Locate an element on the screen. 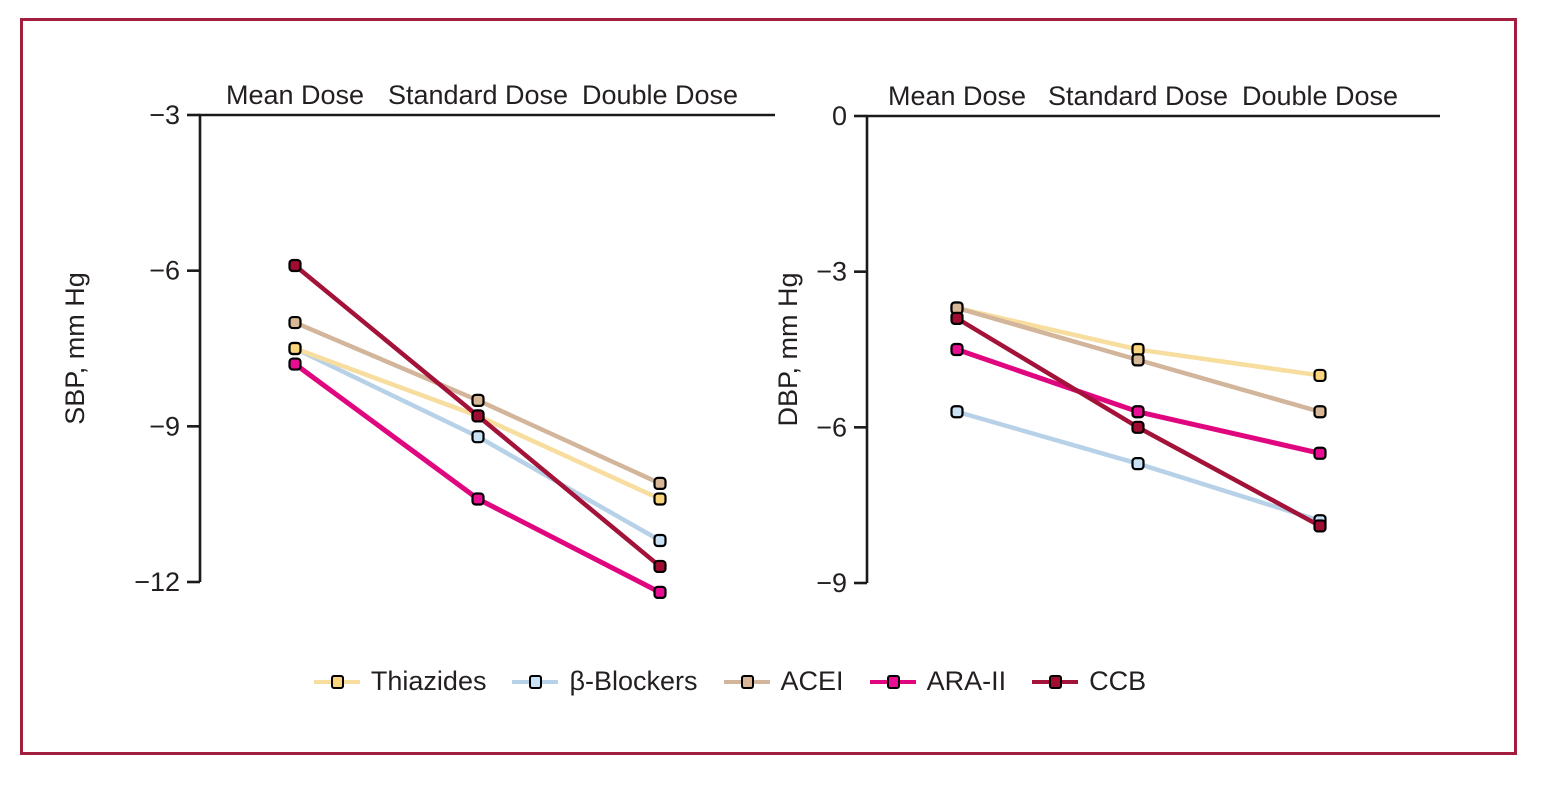 This screenshot has width=1541, height=795. legend-swatch-ccb is located at coordinates (1055, 682).